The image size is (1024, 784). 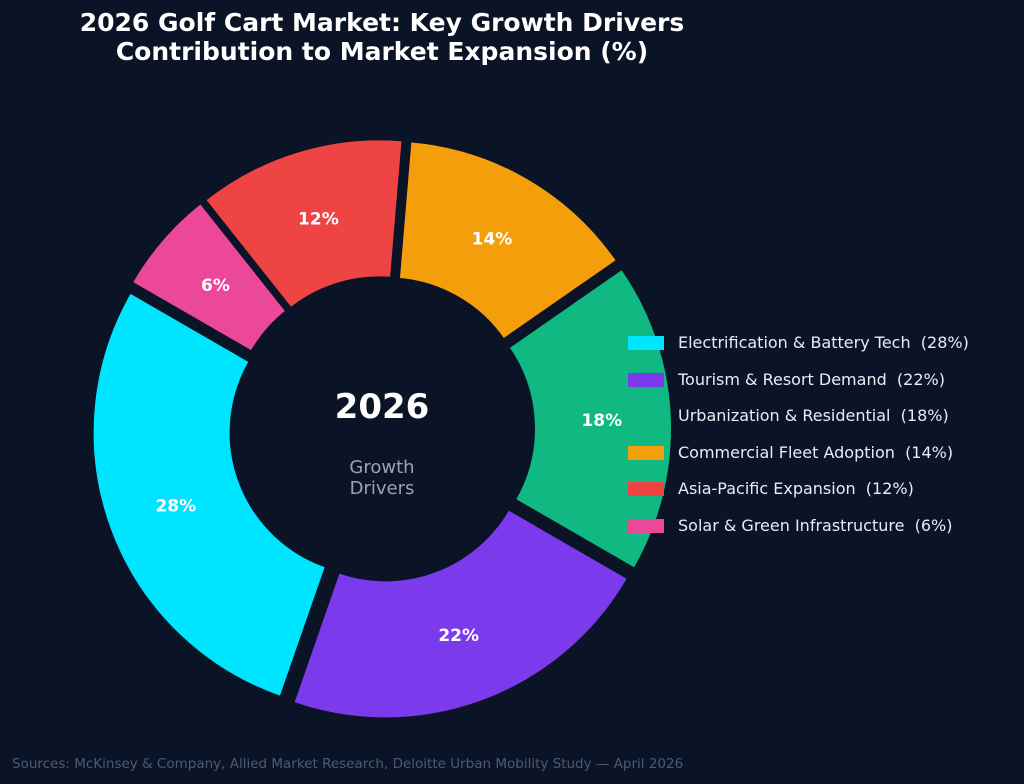 I want to click on legend-item: Asia-Pacific Expansion (12%), so click(x=798, y=489).